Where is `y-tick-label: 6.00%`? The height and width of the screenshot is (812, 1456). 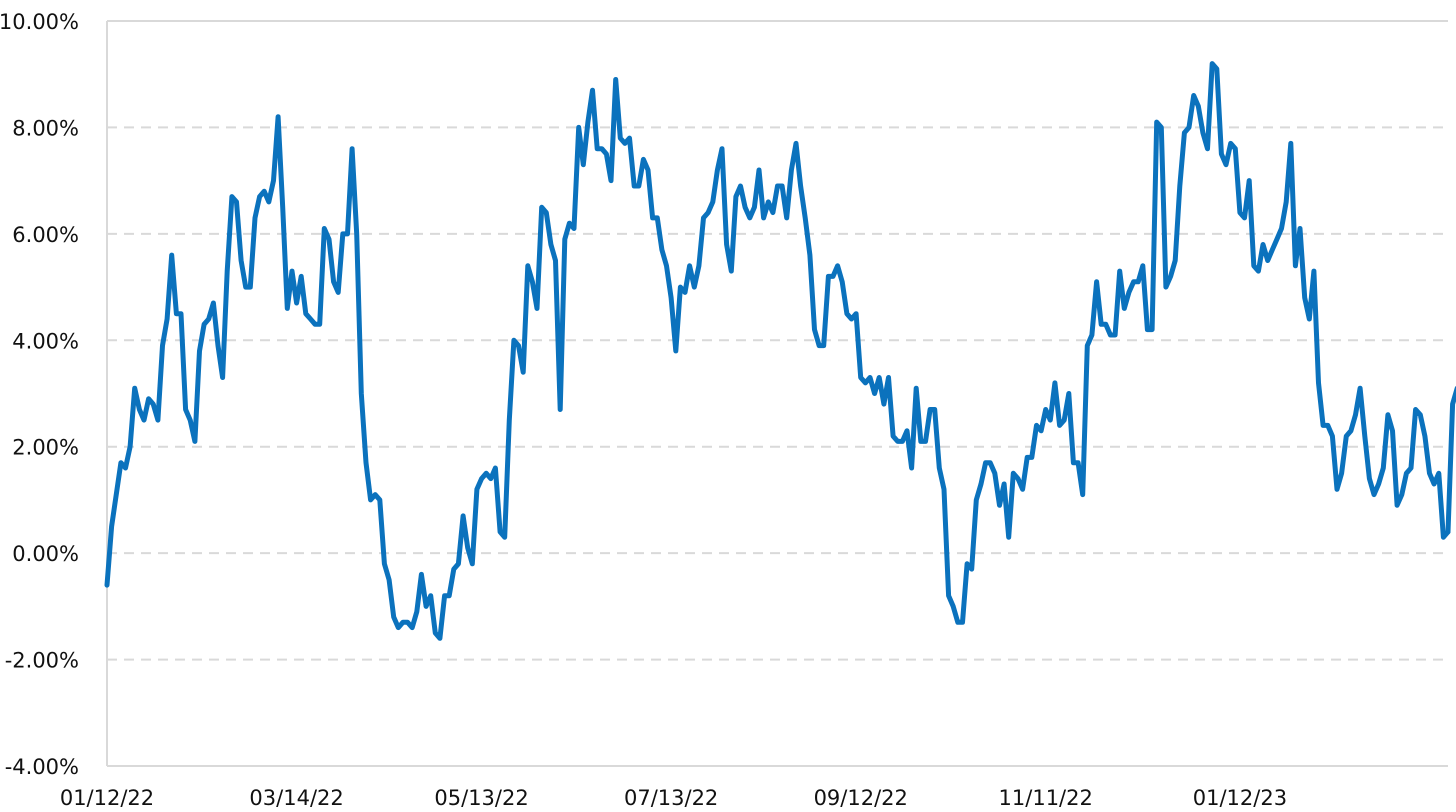
y-tick-label: 6.00% is located at coordinates (45, 235).